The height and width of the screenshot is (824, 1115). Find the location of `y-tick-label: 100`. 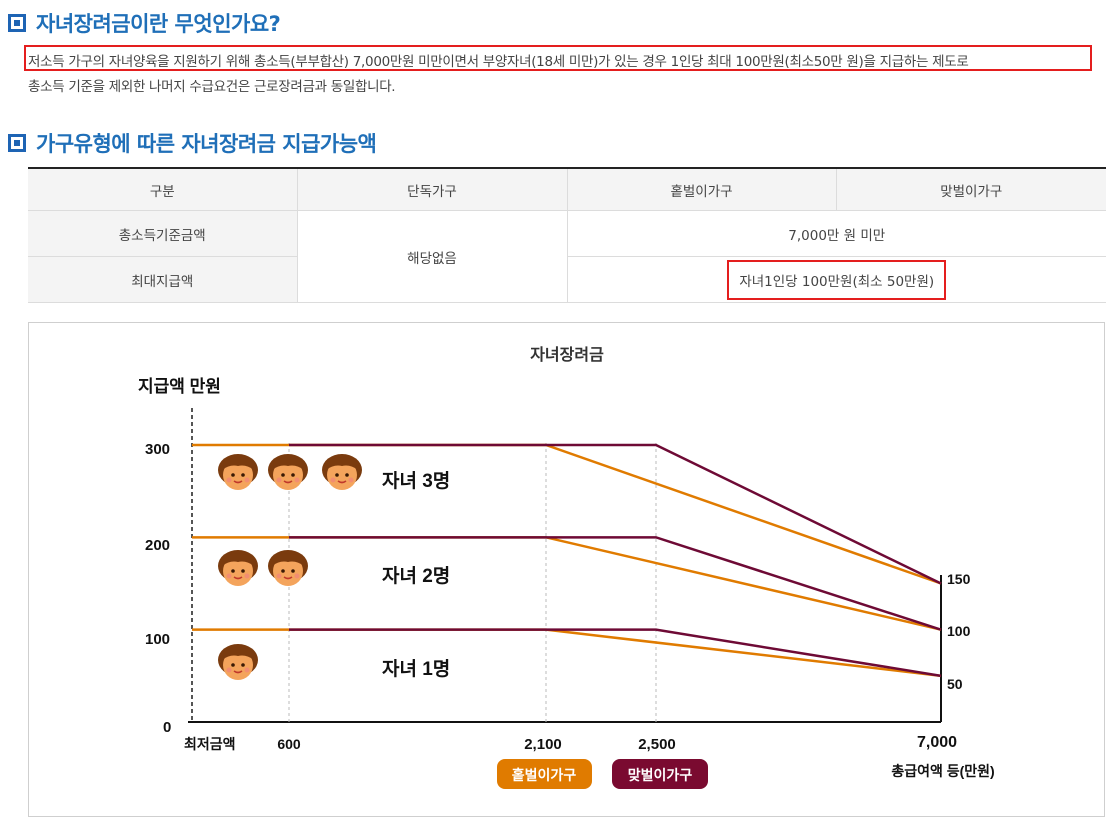

y-tick-label: 100 is located at coordinates (157, 639).